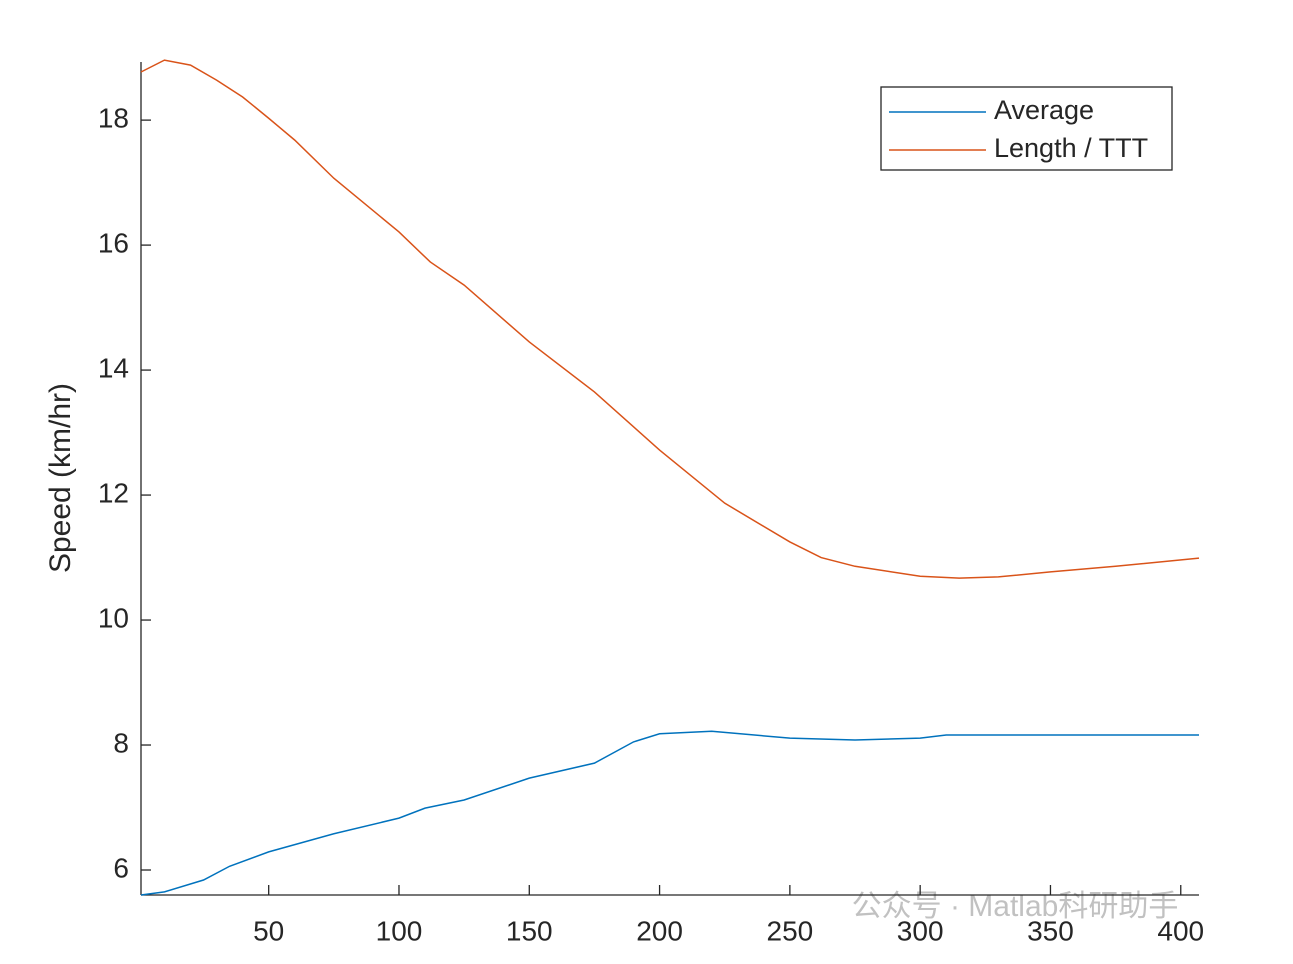  I want to click on line, so click(669, 813).